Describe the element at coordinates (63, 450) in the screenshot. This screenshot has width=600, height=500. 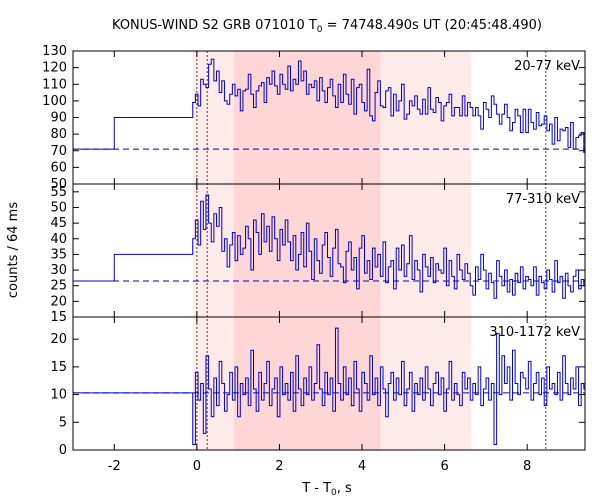
I see `y-tick-label: 0` at that location.